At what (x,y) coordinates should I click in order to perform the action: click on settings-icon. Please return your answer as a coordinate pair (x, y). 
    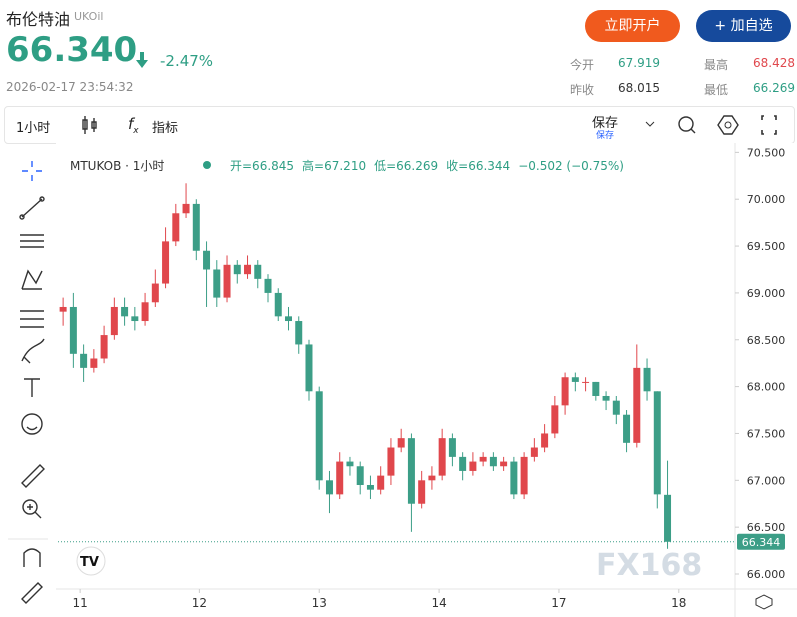
    Looking at the image, I should click on (764, 602).